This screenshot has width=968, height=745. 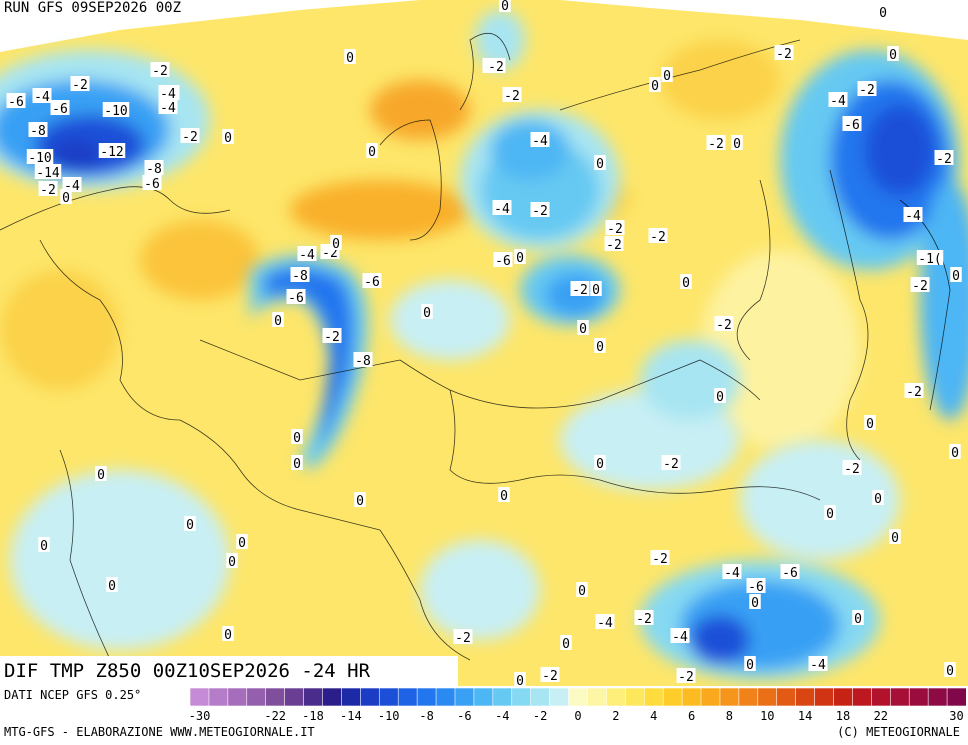 What do you see at coordinates (389, 716) in the screenshot?
I see `scale-tick-label: -10` at bounding box center [389, 716].